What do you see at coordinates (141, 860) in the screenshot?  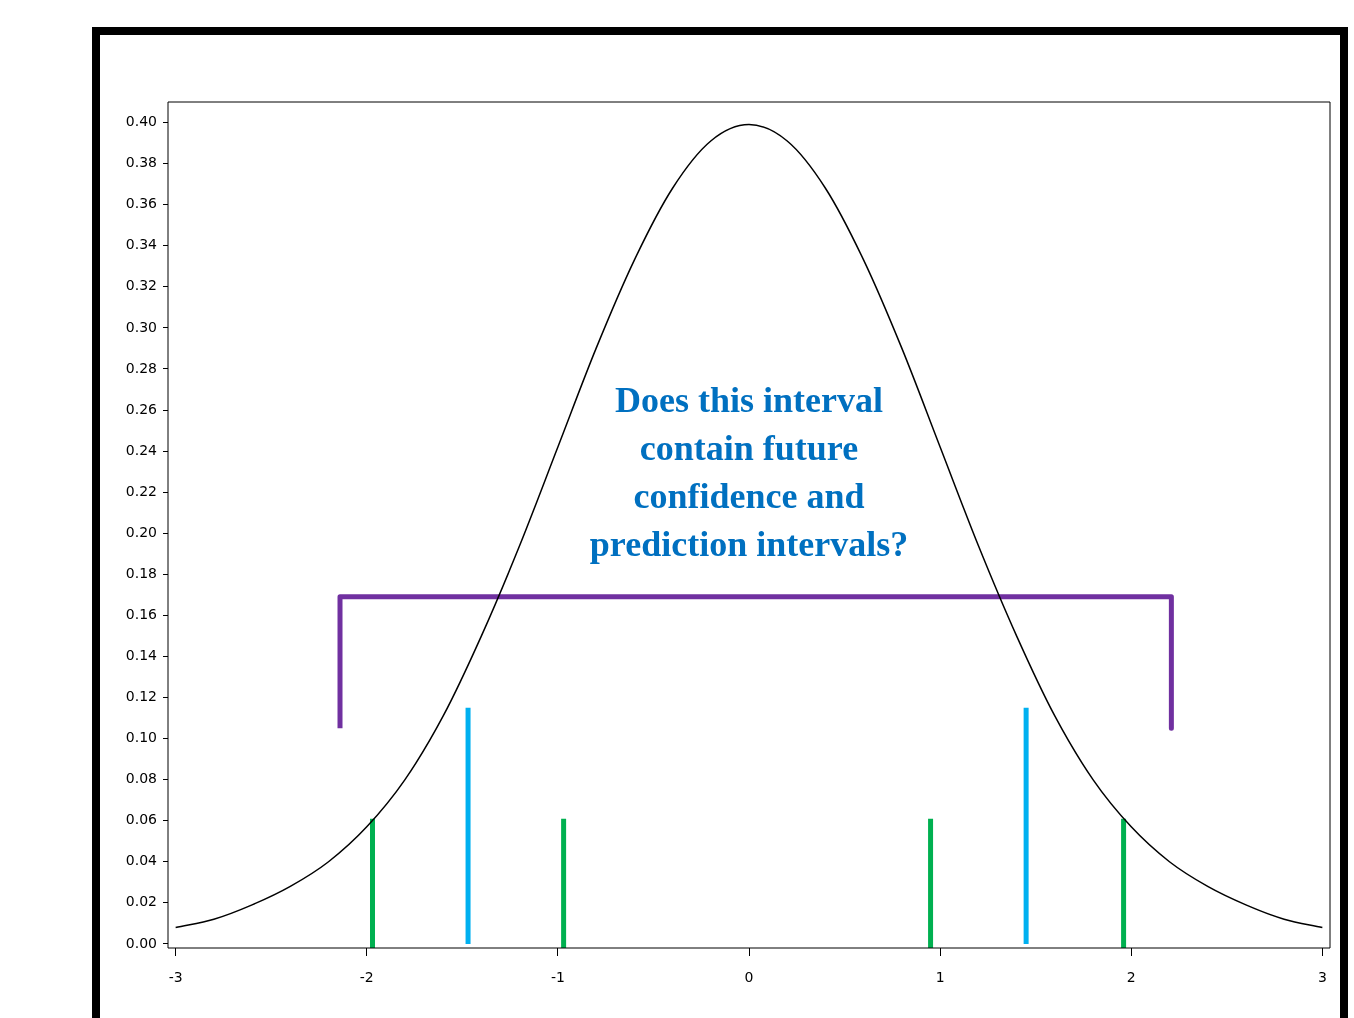 I see `y-tick-label: 0.04` at bounding box center [141, 860].